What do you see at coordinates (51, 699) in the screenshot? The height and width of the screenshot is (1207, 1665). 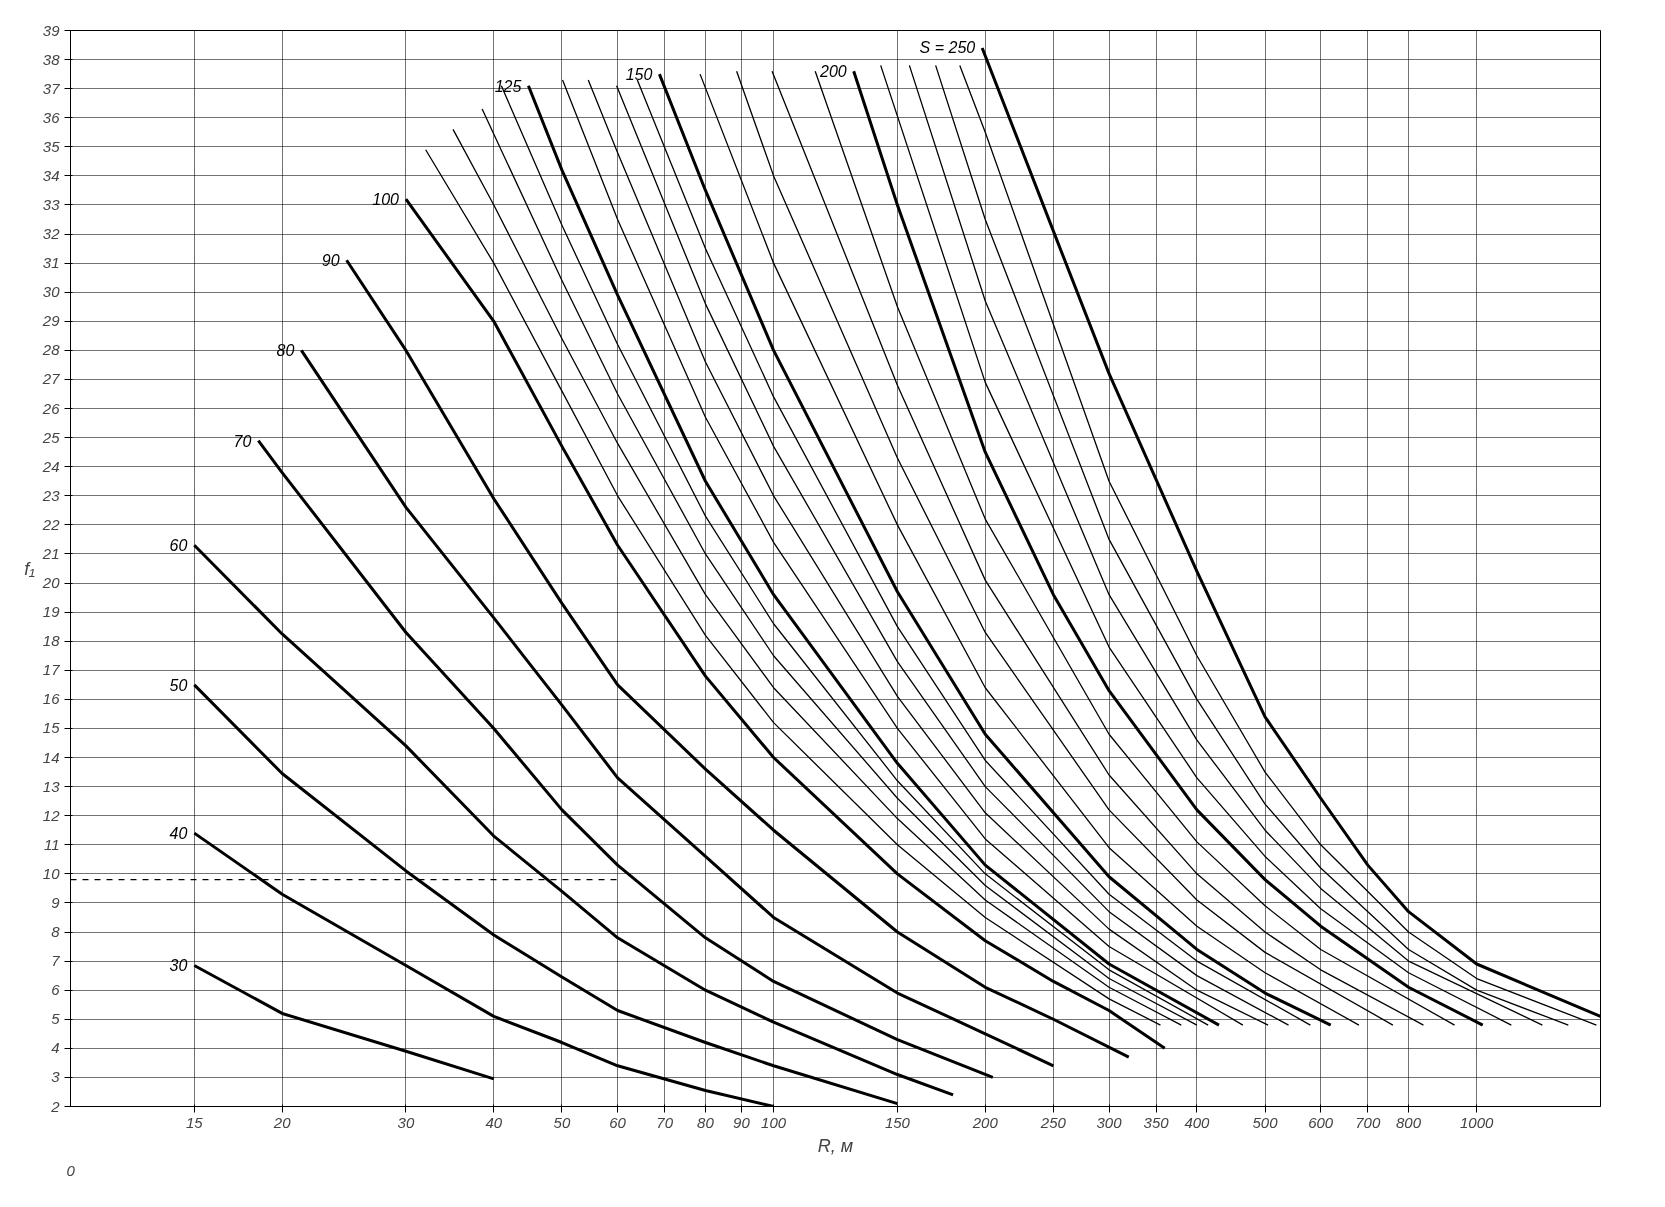 I see `y-tick-label: 16` at bounding box center [51, 699].